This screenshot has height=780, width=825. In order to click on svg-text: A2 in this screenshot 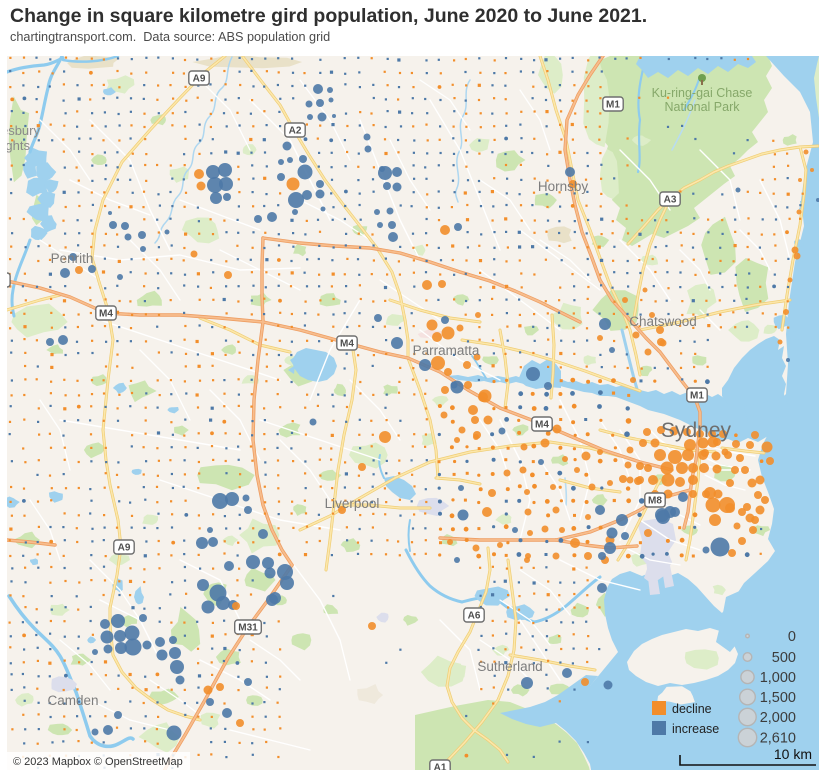, I will do `click(295, 131)`.